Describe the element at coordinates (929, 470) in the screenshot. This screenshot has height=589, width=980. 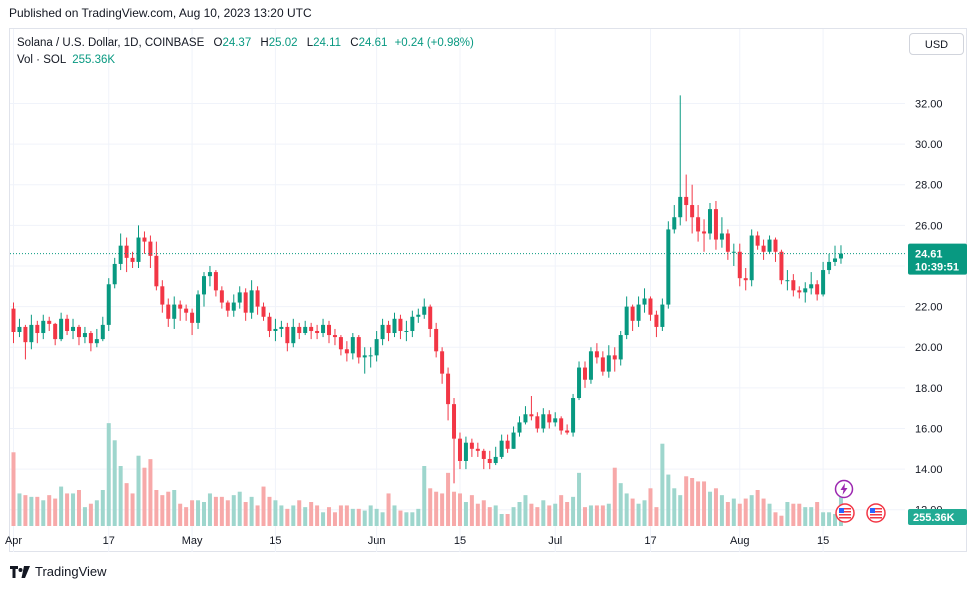
I see `y-tick-label: 14.00` at that location.